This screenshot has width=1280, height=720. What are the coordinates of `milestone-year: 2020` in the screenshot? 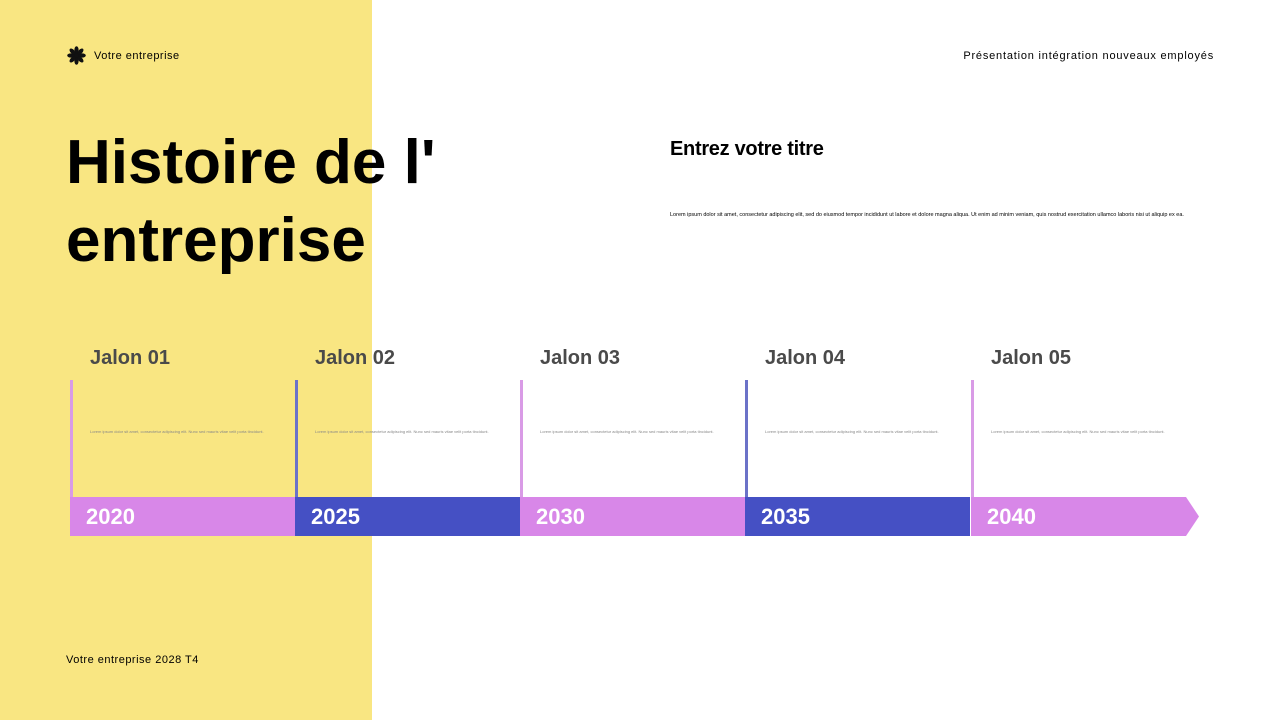 It's located at (182, 516).